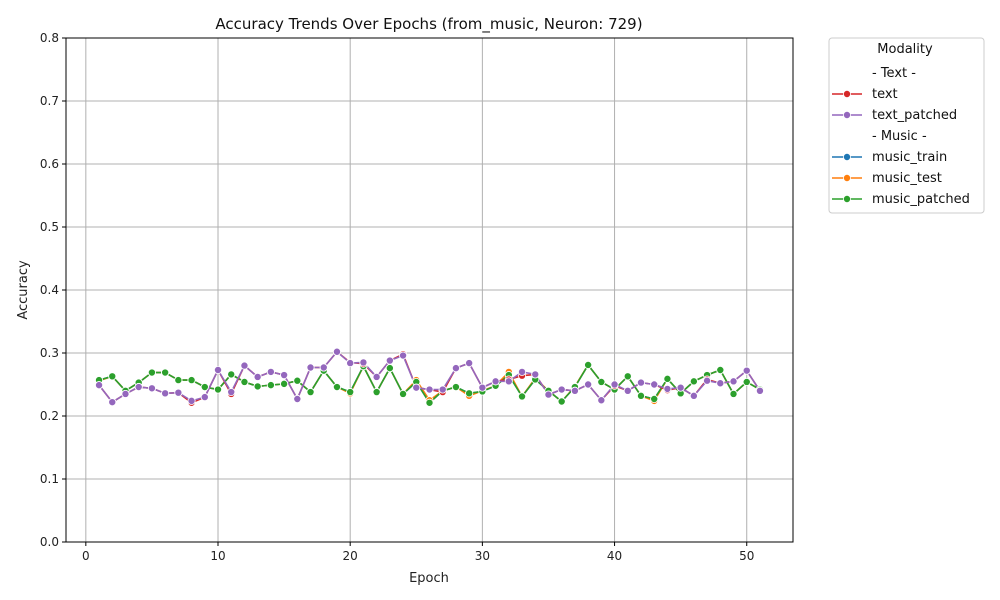  What do you see at coordinates (894, 73) in the screenshot?
I see `legend-group-header: - Text -` at bounding box center [894, 73].